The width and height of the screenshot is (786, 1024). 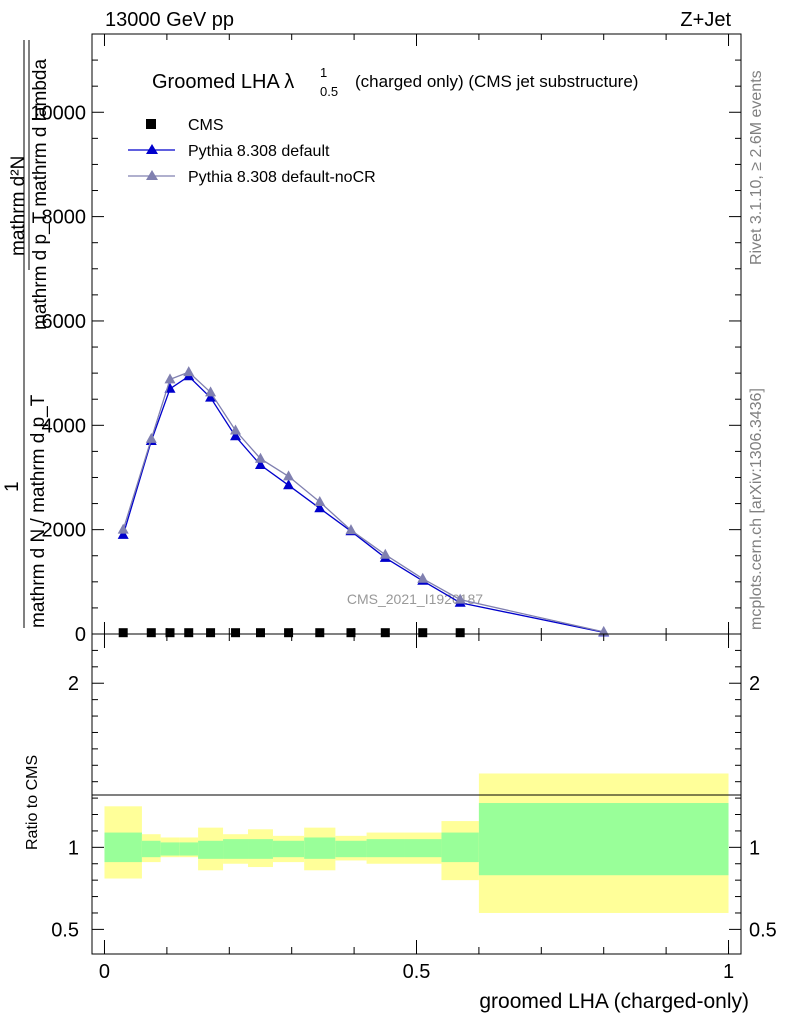 What do you see at coordinates (32, 802) in the screenshot?
I see `ratio-ylabel: Ratio to CMS` at bounding box center [32, 802].